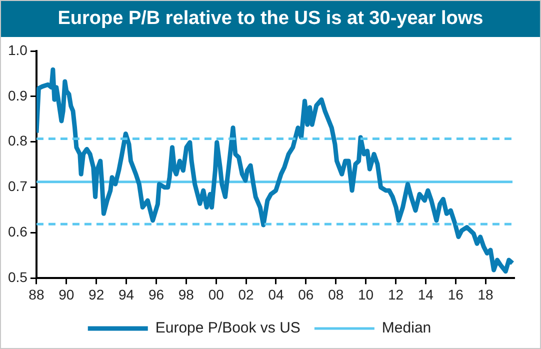 This screenshot has height=349, width=541. Describe the element at coordinates (186, 294) in the screenshot. I see `x-tick-label: 98` at that location.